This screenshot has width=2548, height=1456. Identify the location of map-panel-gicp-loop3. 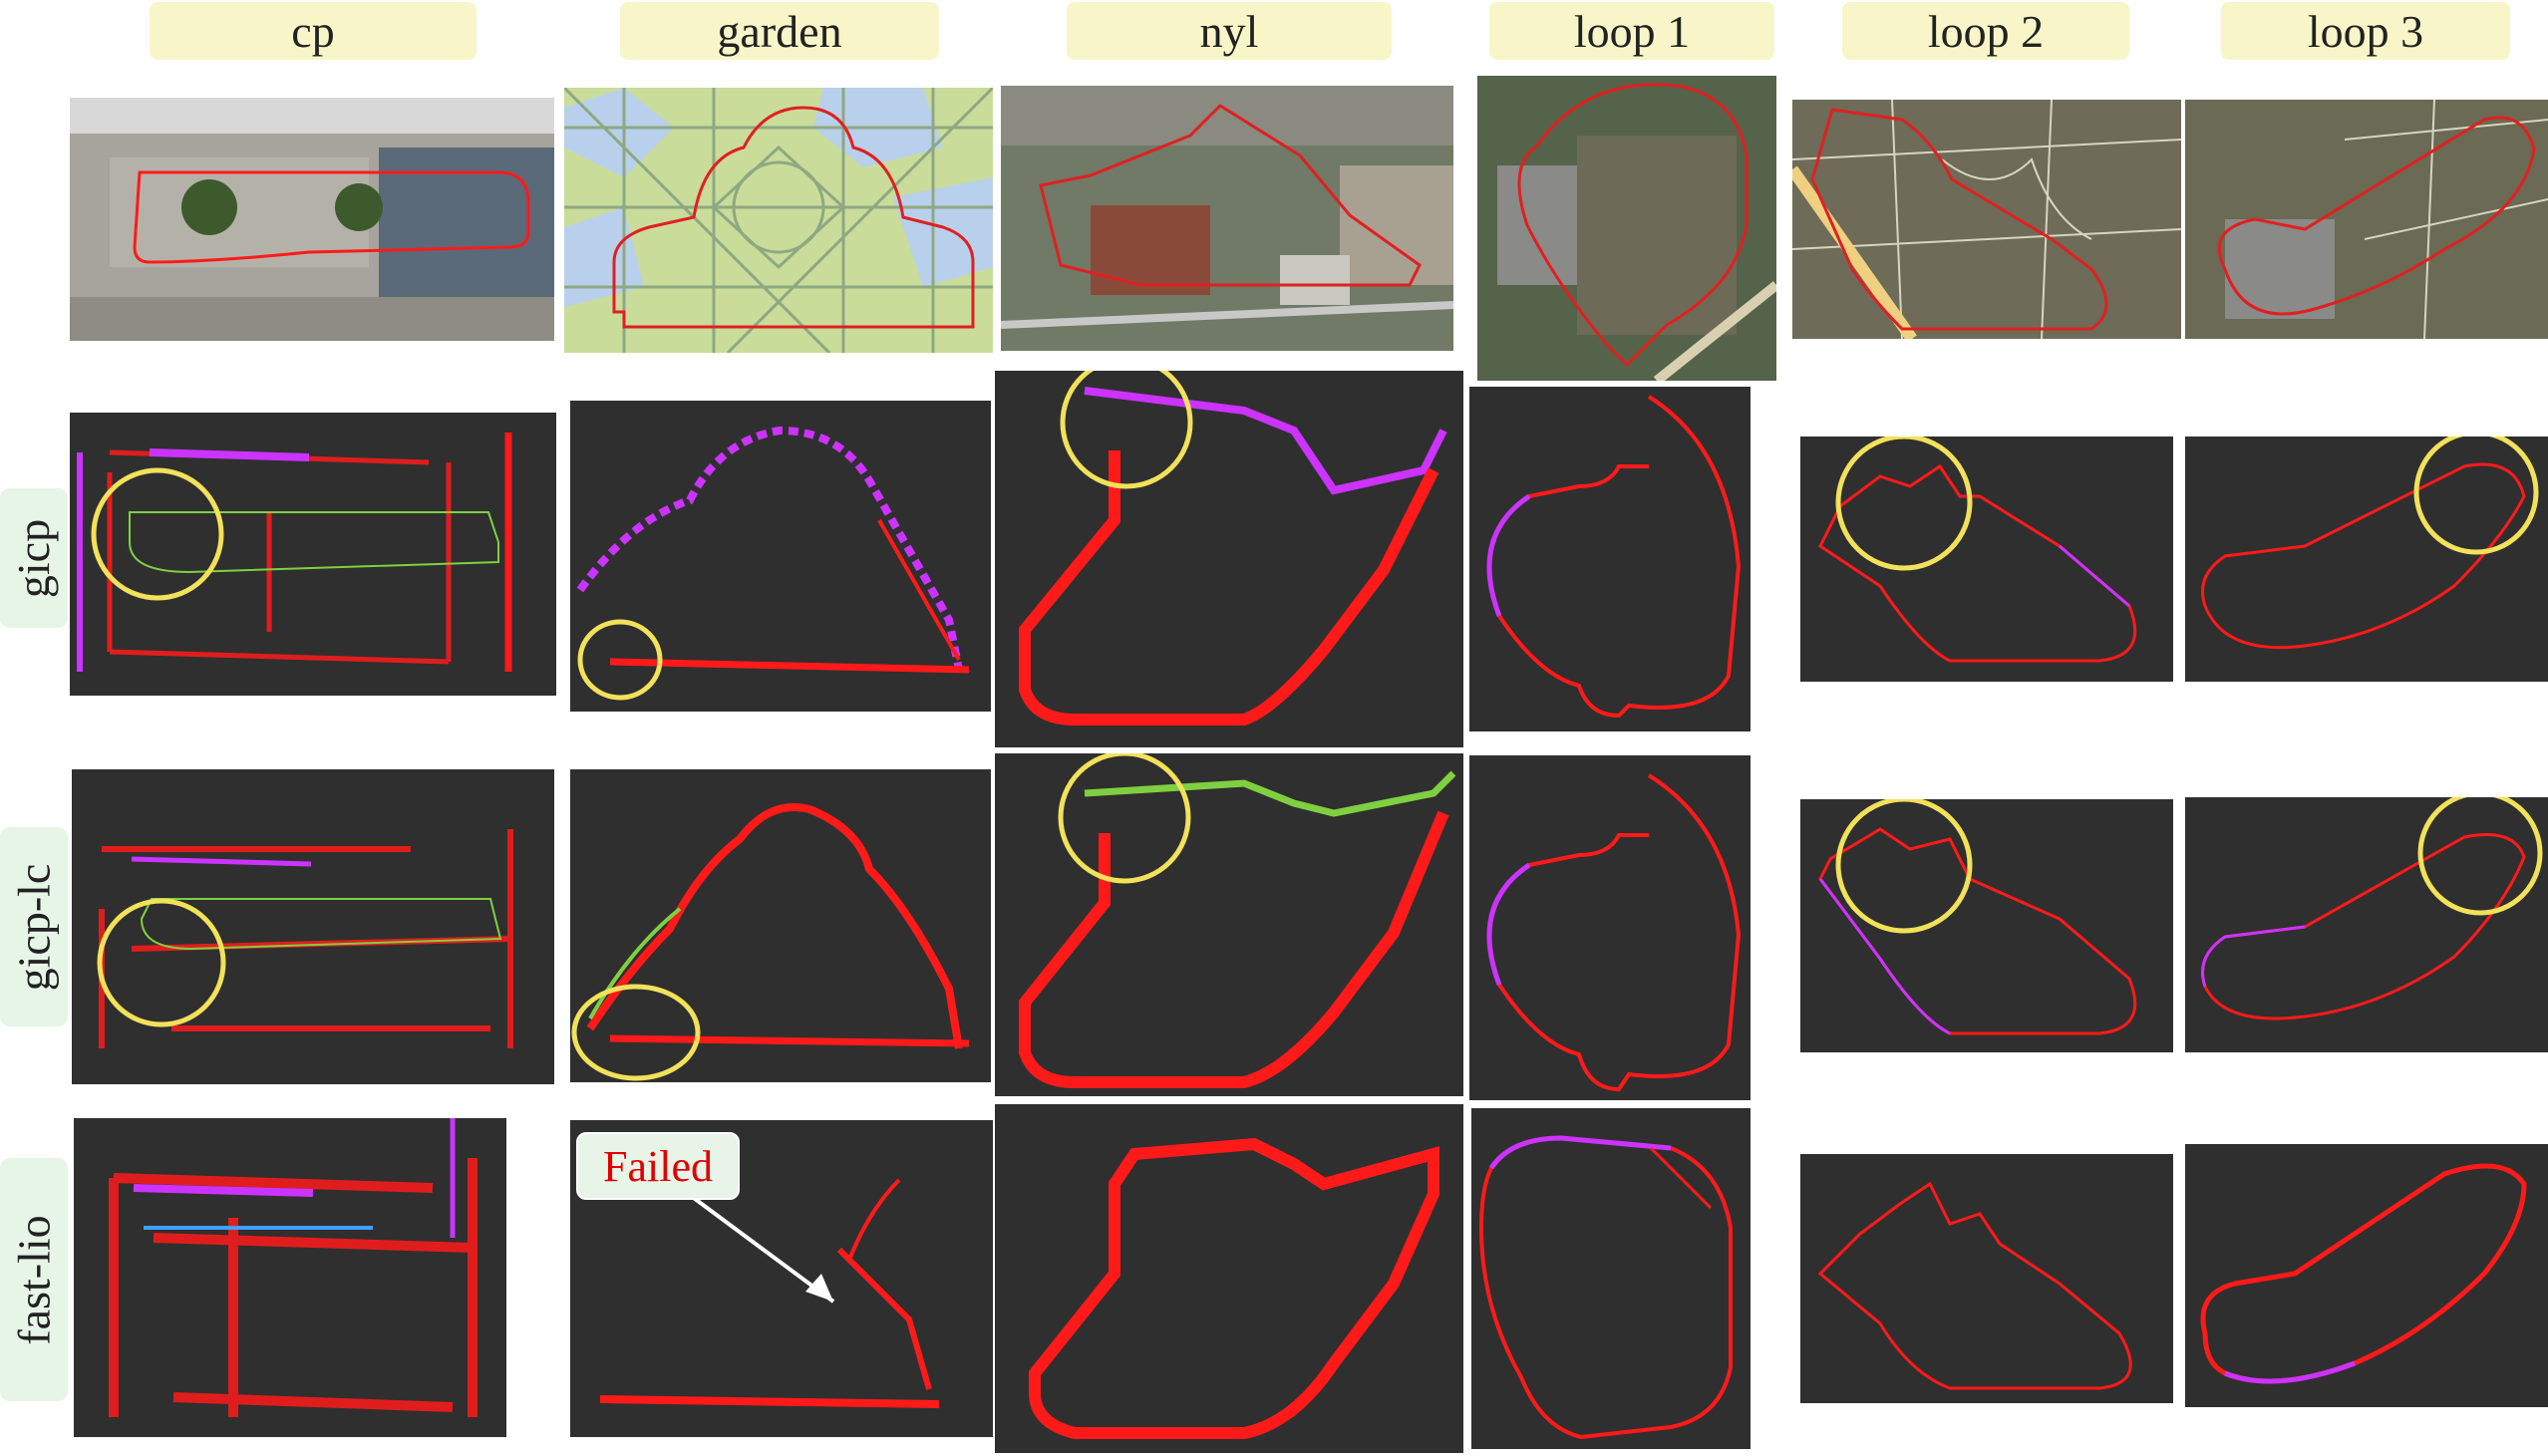
(2366, 559).